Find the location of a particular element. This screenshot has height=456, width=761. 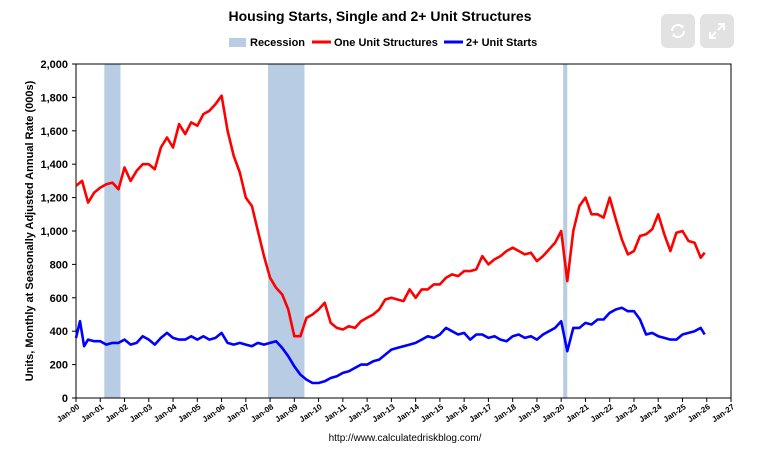

x-tick-label: Jan-11 is located at coordinates (335, 413).